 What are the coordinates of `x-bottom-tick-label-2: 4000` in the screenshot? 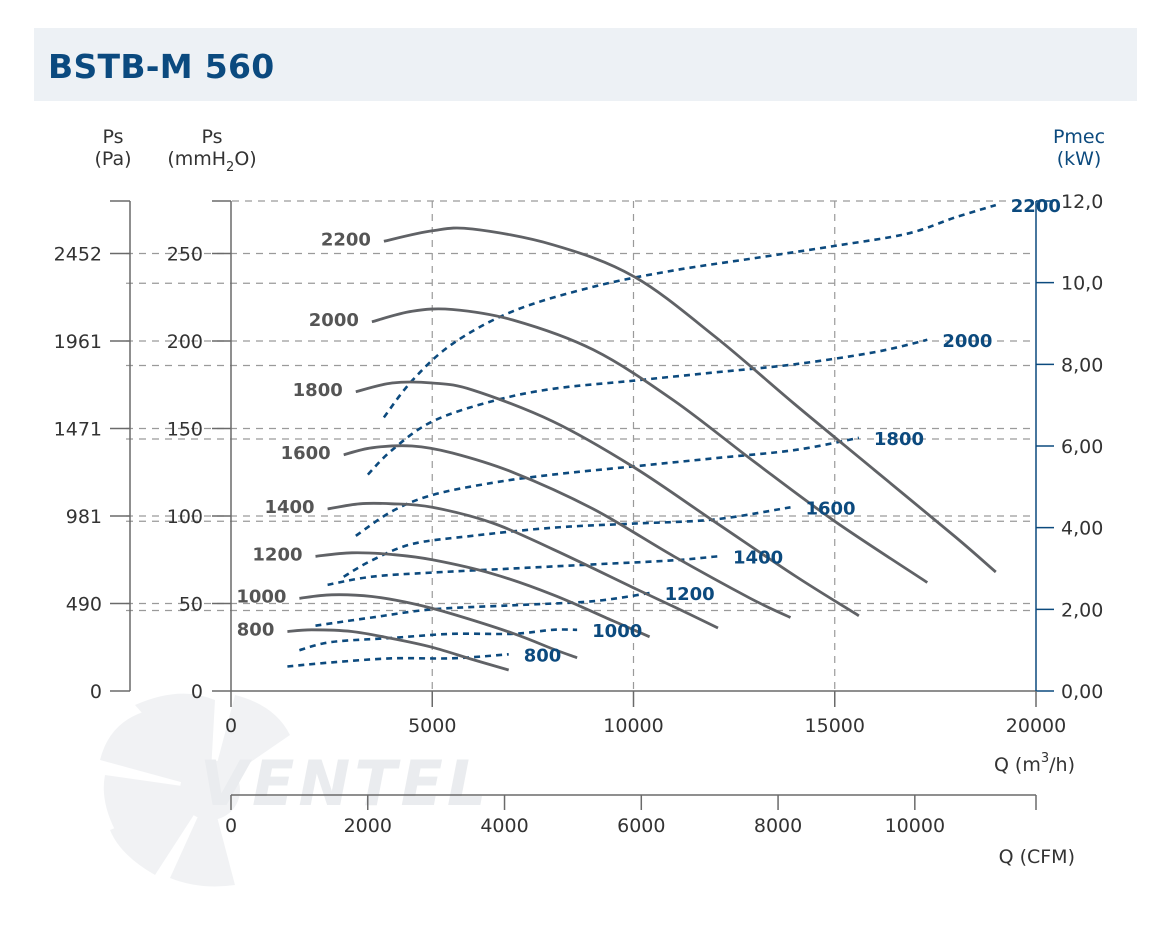 It's located at (504, 826).